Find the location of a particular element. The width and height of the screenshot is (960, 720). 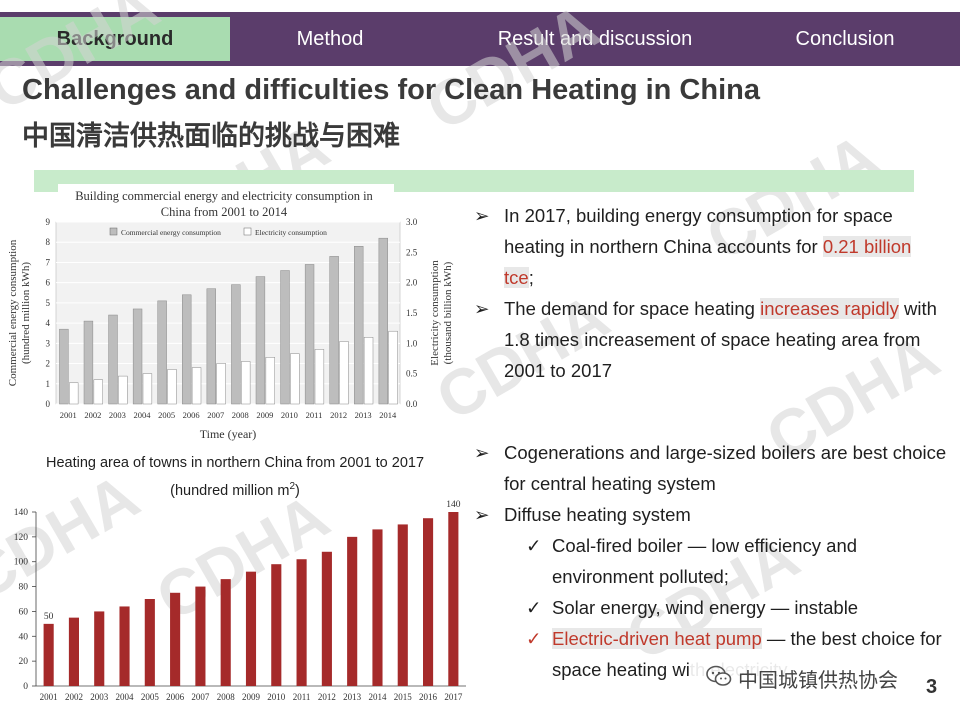

y-tick-label: 6 is located at coordinates (48, 283).